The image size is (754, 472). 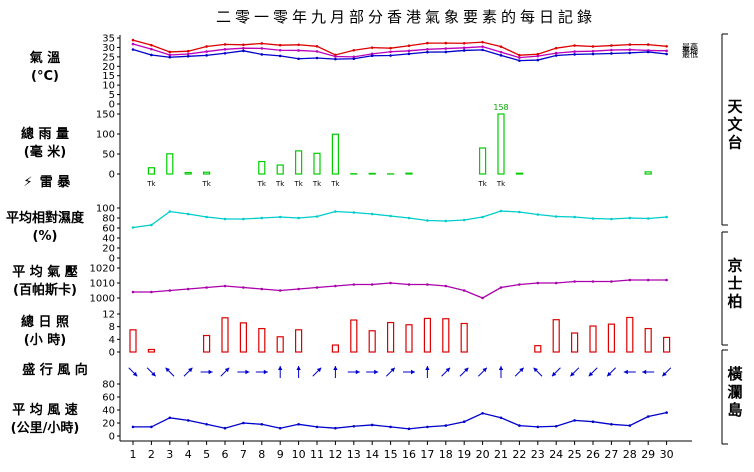 What do you see at coordinates (690, 51) in the screenshot?
I see `series-tag-mean: 平均` at bounding box center [690, 51].